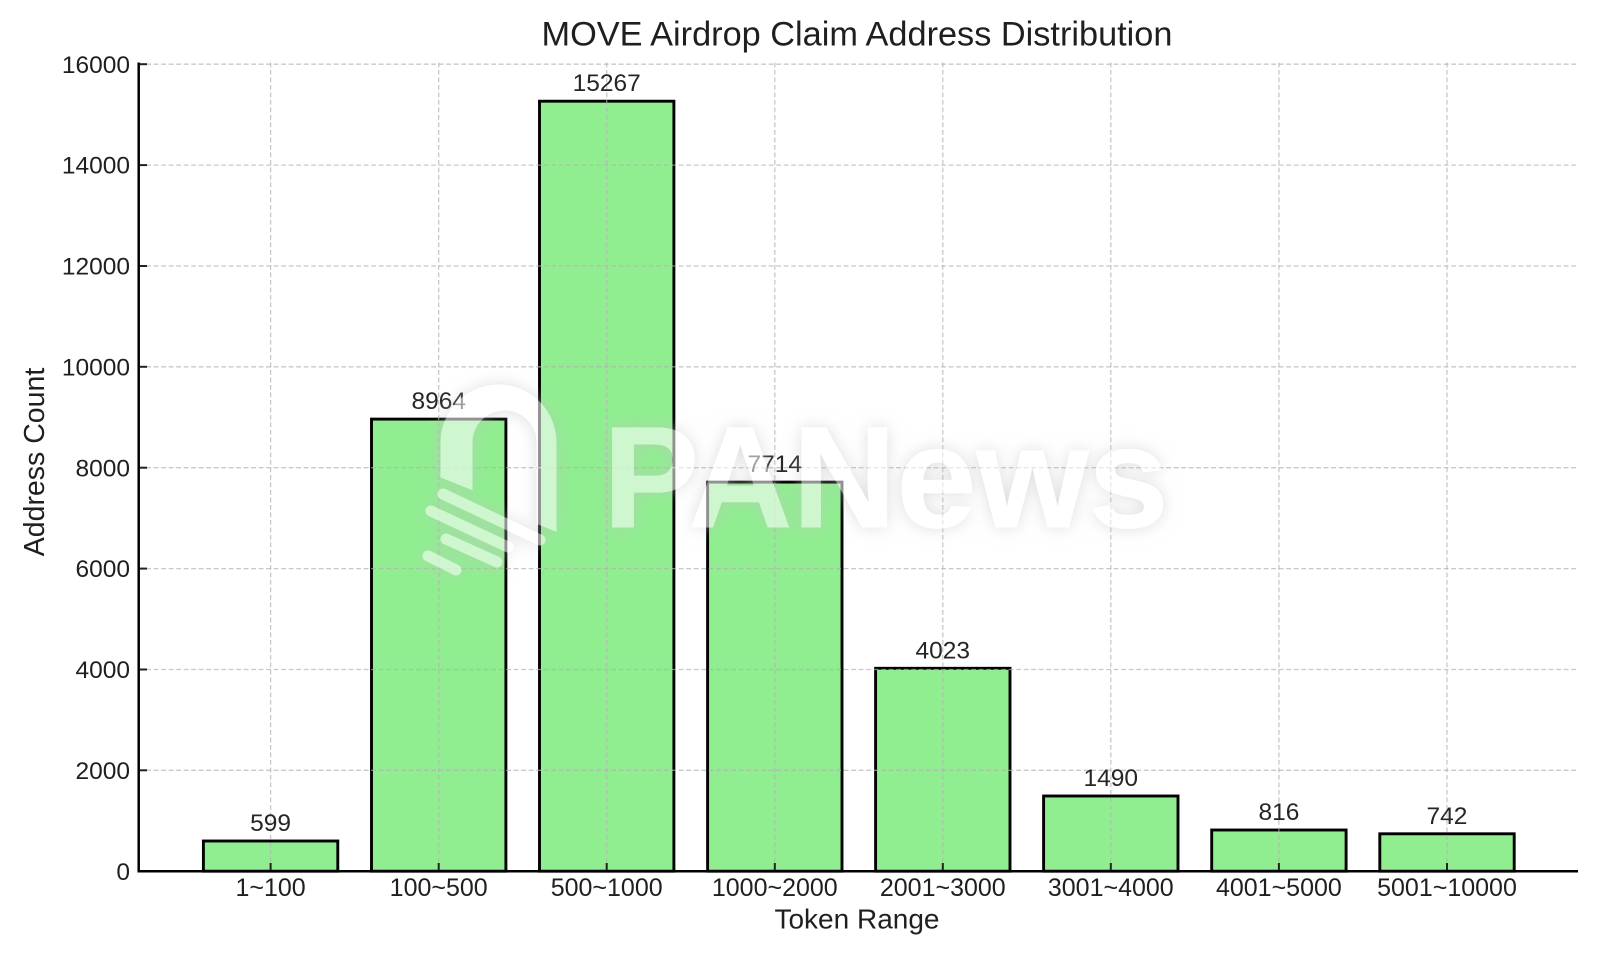  I want to click on svg-text: 100~500, so click(439, 888).